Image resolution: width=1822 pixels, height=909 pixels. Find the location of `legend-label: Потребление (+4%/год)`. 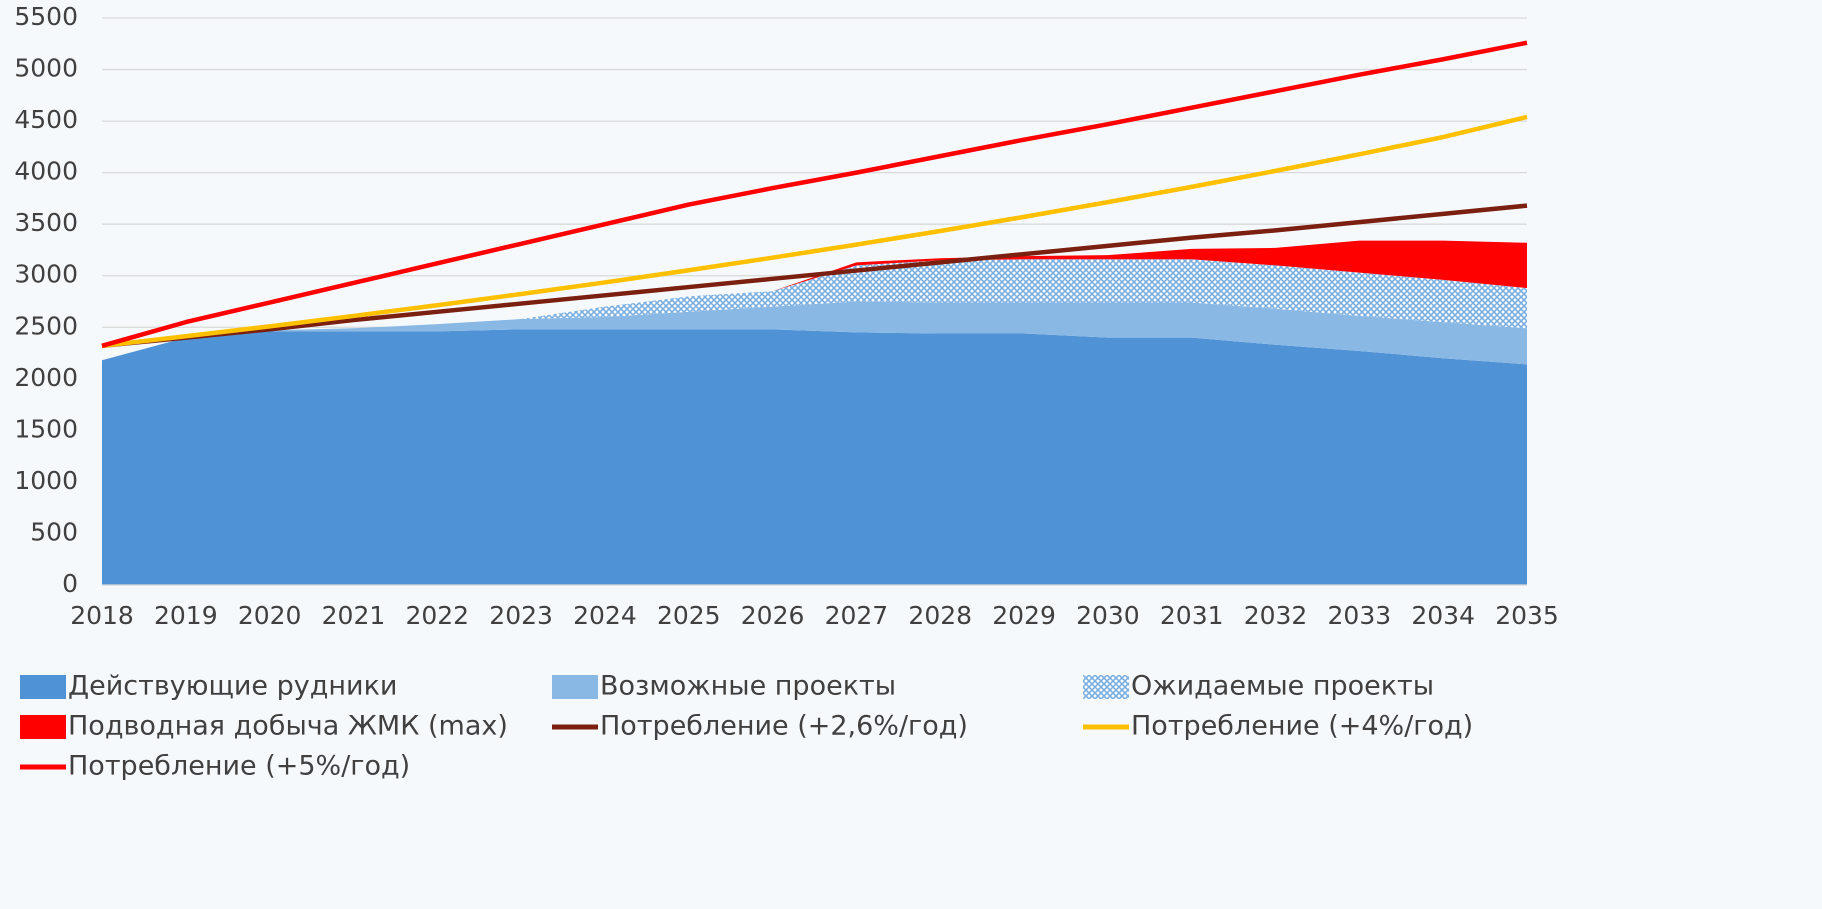

legend-label: Потребление (+4%/год) is located at coordinates (1302, 726).